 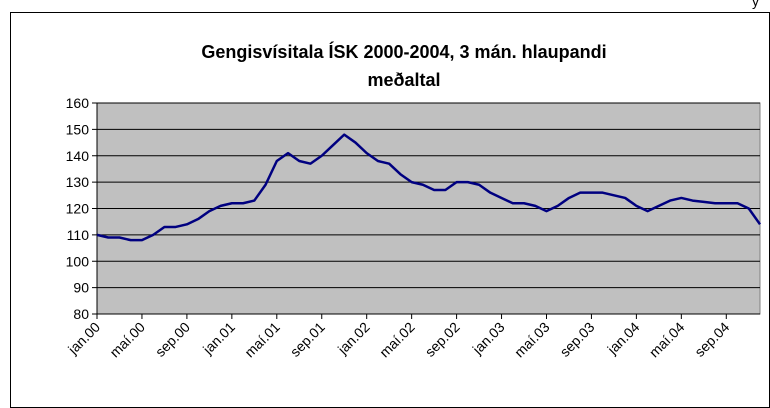 What do you see at coordinates (78, 261) in the screenshot?
I see `y-tick-label: 100` at bounding box center [78, 261].